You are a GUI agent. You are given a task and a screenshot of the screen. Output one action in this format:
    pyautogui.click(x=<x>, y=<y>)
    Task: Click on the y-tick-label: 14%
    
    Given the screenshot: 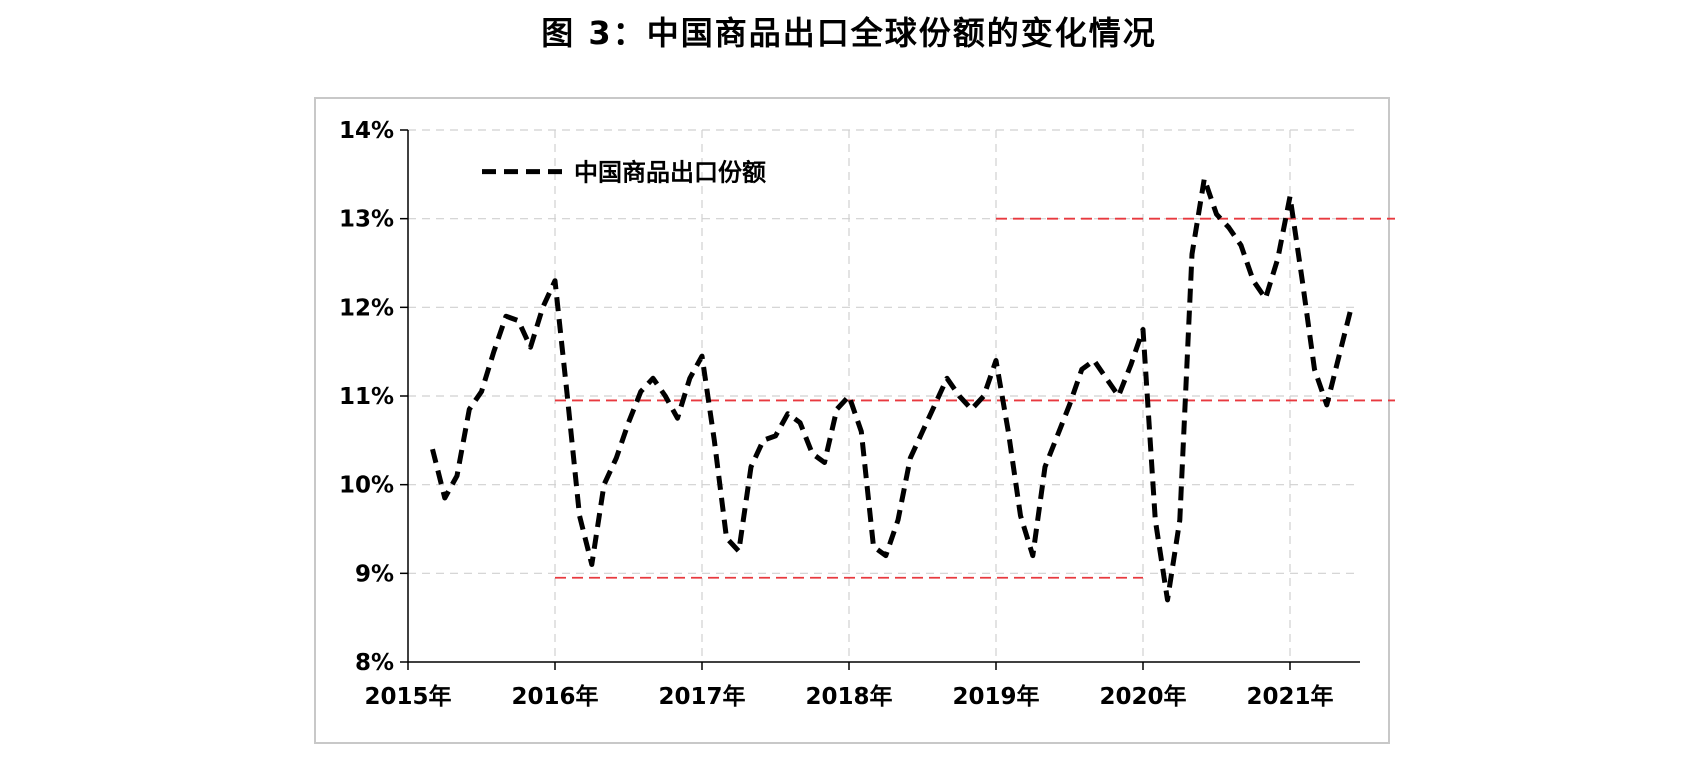 What is the action you would take?
    pyautogui.click(x=366, y=131)
    